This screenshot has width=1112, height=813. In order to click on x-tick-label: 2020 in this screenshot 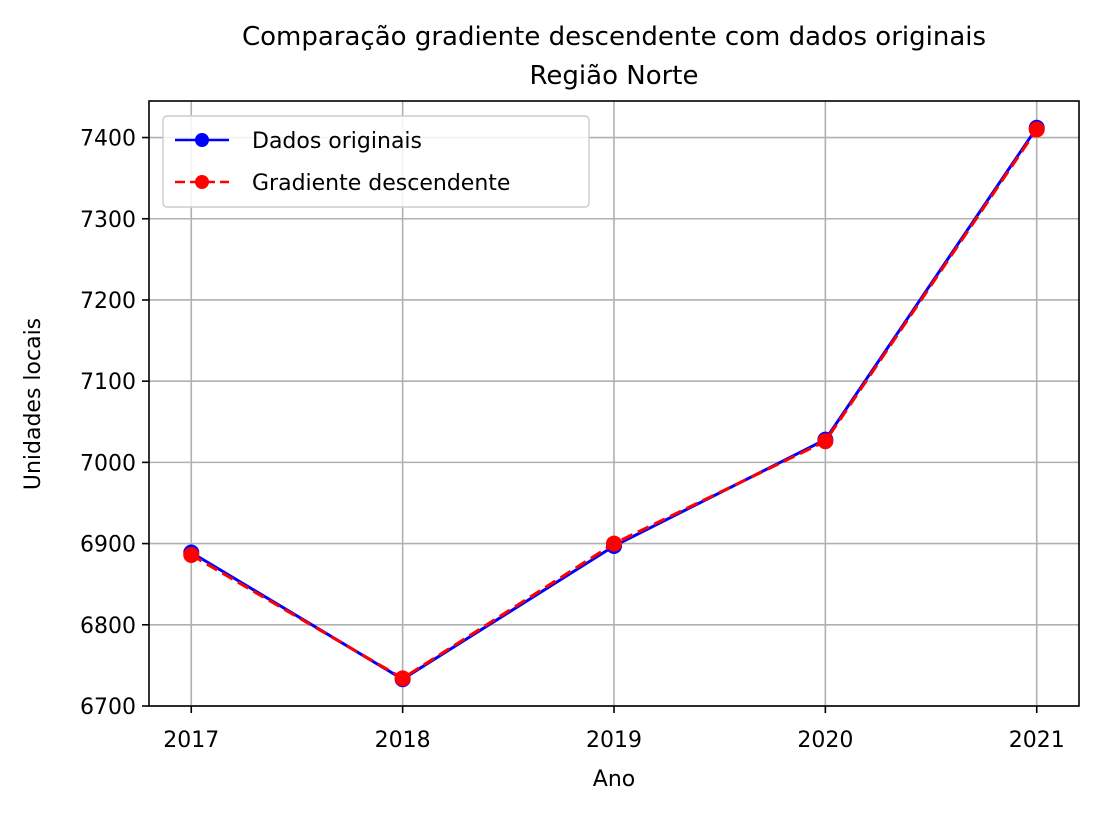, I will do `click(825, 740)`.